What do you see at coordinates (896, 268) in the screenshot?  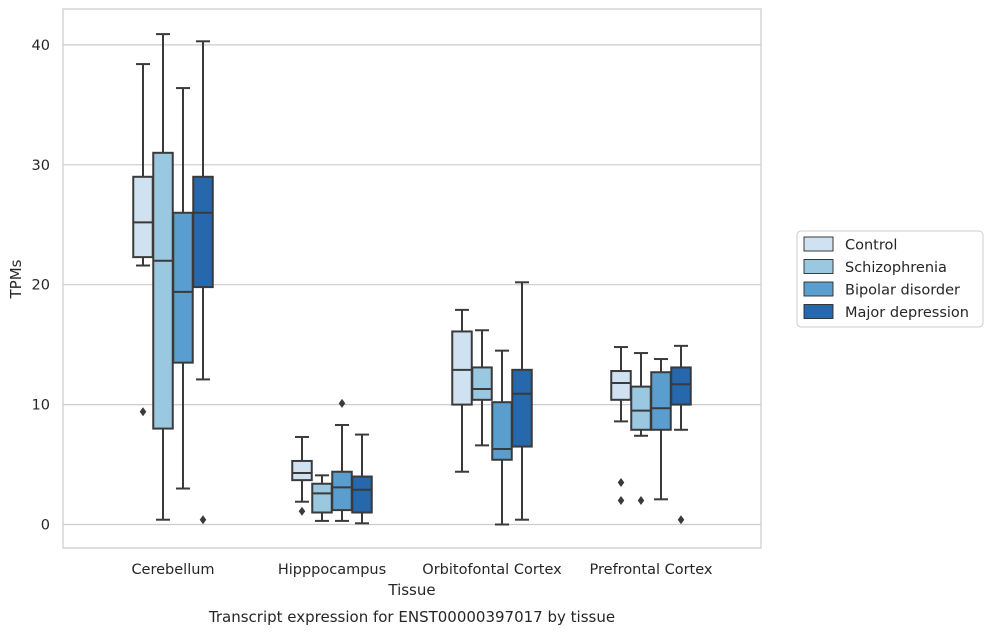 I see `legend-label: Schizophrenia` at bounding box center [896, 268].